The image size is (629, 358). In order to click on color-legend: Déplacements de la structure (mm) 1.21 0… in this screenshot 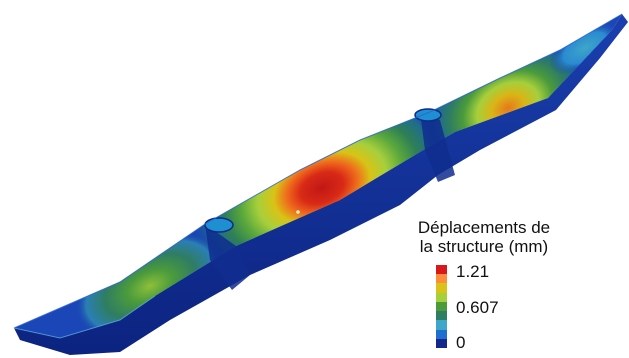, I will do `click(484, 288)`.